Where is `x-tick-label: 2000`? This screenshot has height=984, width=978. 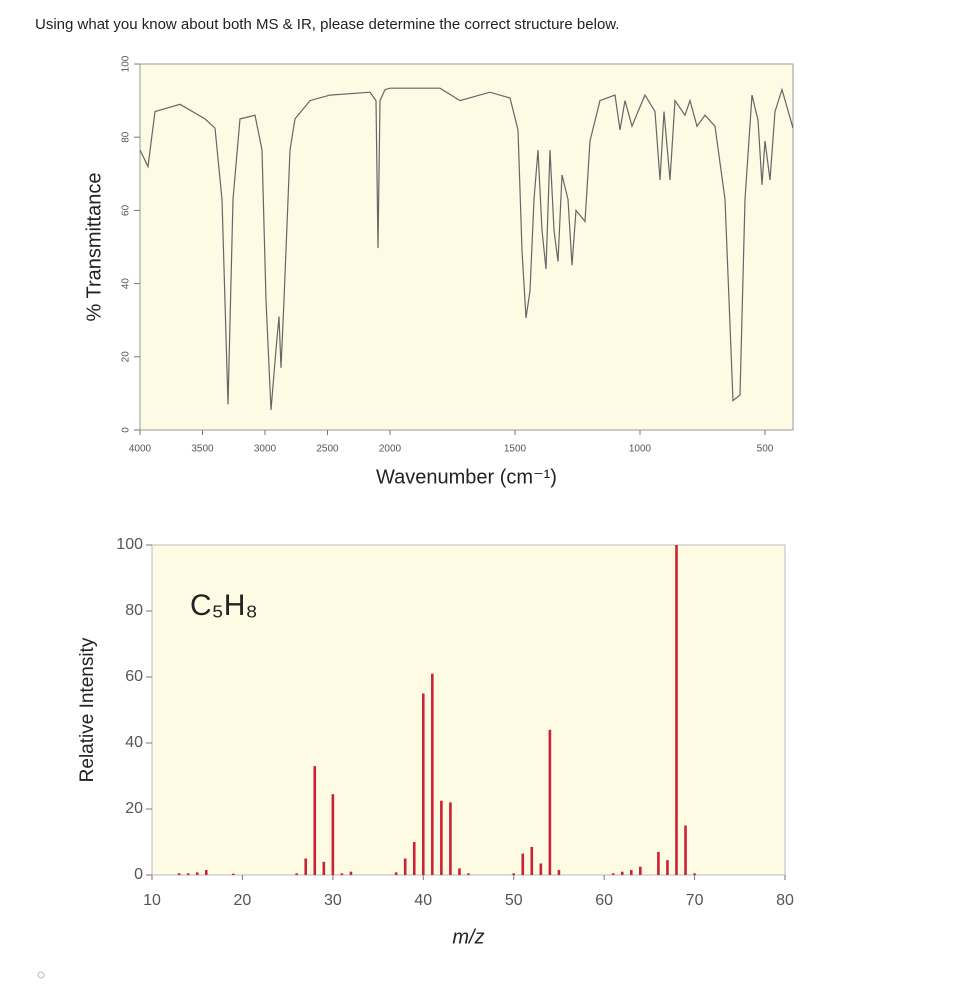
x-tick-label: 2000 is located at coordinates (390, 449).